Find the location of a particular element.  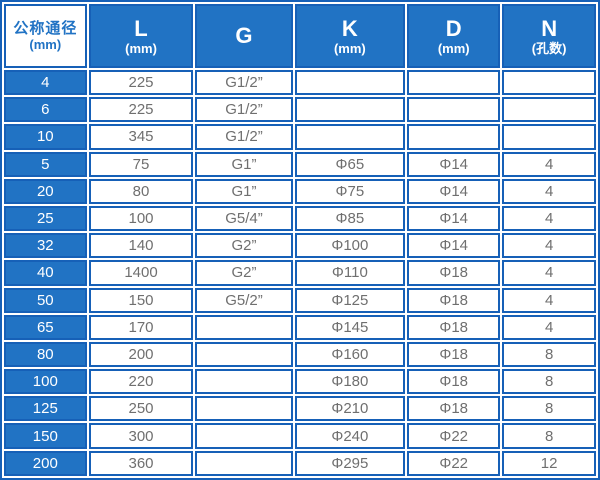

cell-n: 12 is located at coordinates (549, 463).